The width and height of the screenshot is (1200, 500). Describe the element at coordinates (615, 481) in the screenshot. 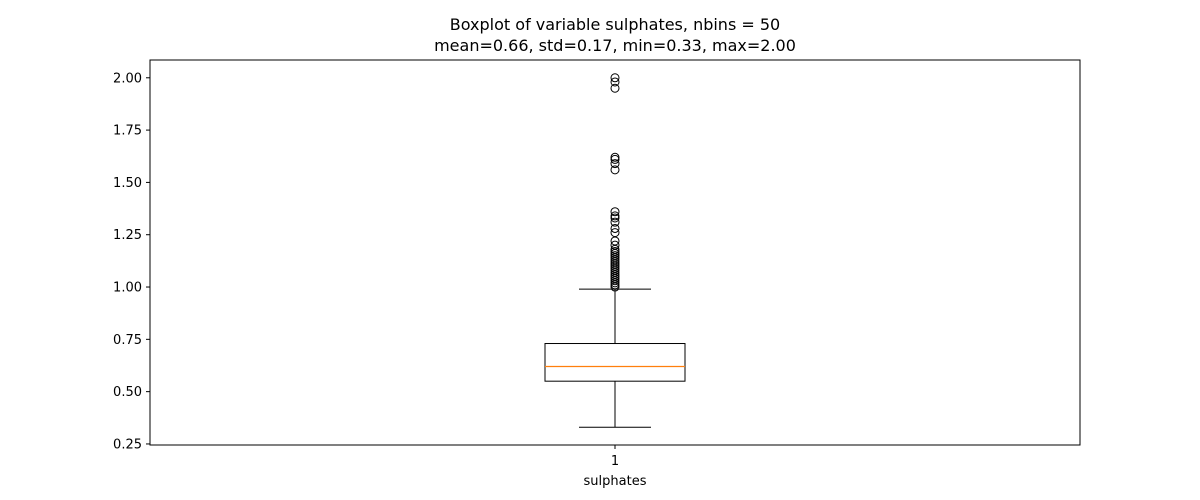

I see `x-axis-label: sulphates` at that location.